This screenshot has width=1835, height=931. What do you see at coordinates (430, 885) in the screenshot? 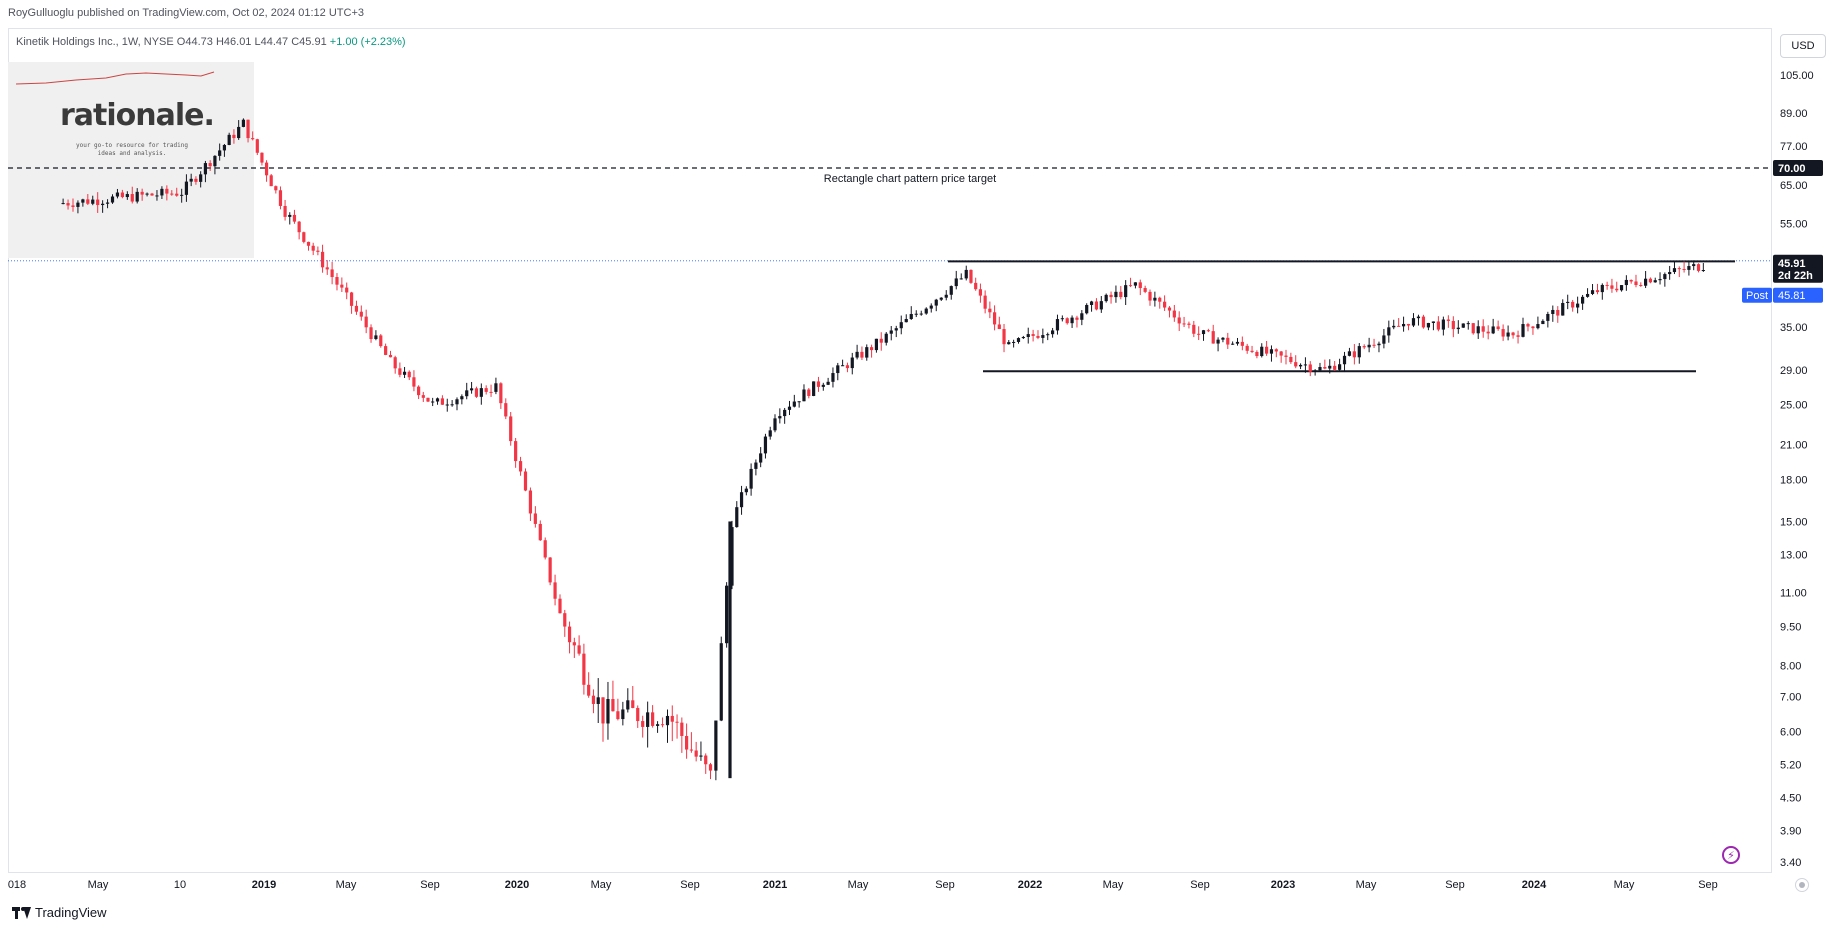
I see `time-tick-label: Sep` at bounding box center [430, 885].